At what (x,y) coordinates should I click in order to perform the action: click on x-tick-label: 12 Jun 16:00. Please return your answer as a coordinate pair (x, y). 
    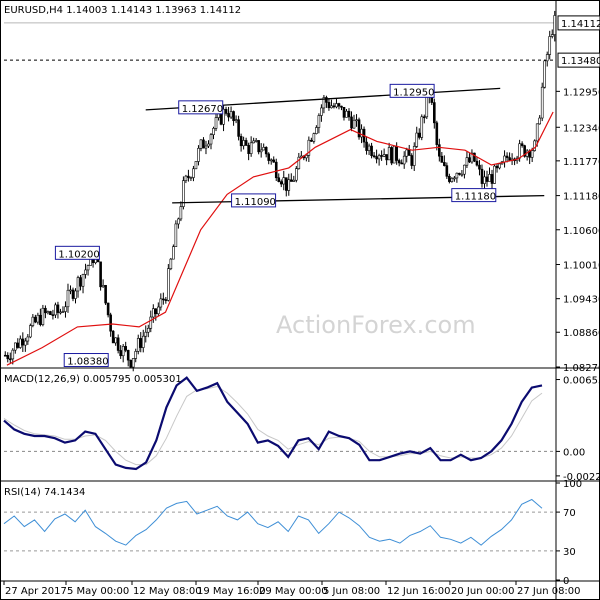
    Looking at the image, I should click on (419, 591).